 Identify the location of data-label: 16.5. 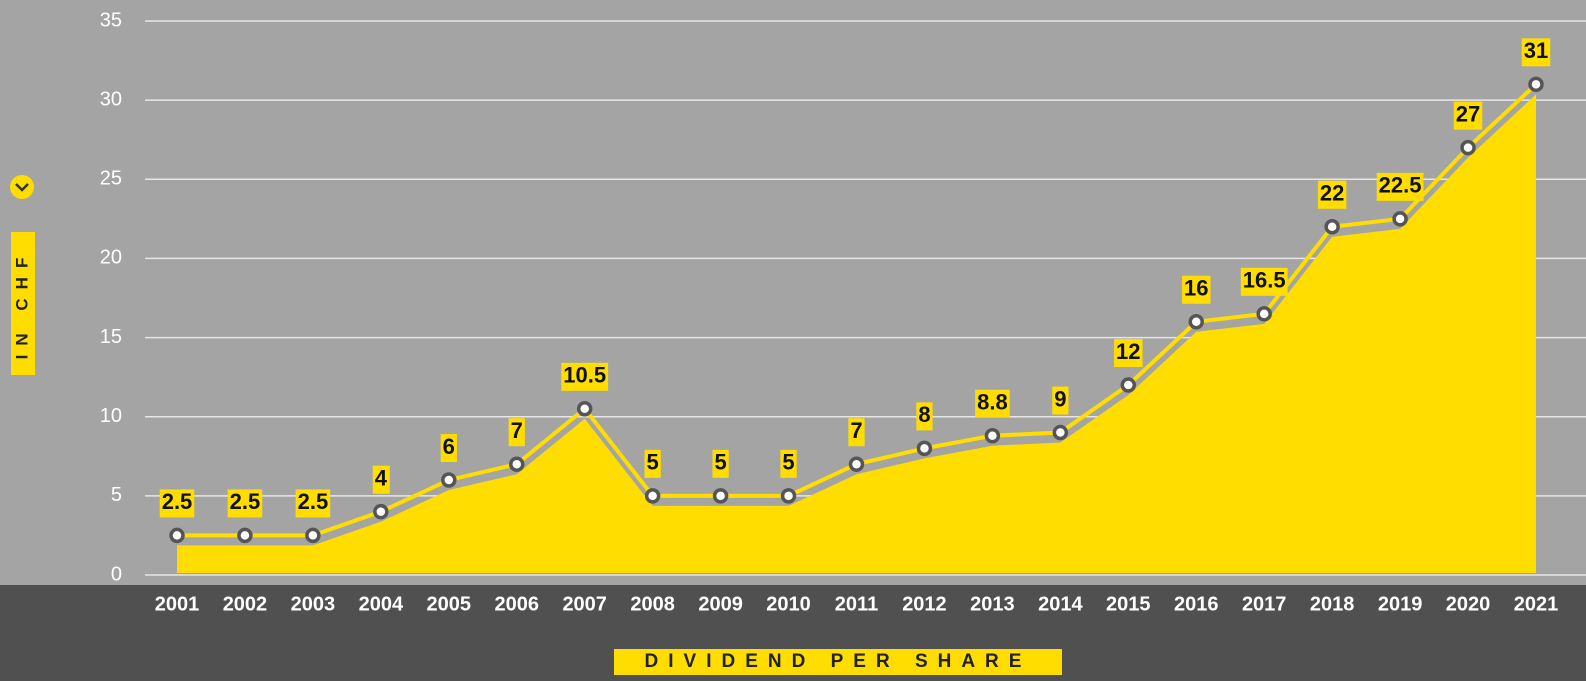
(1264, 281).